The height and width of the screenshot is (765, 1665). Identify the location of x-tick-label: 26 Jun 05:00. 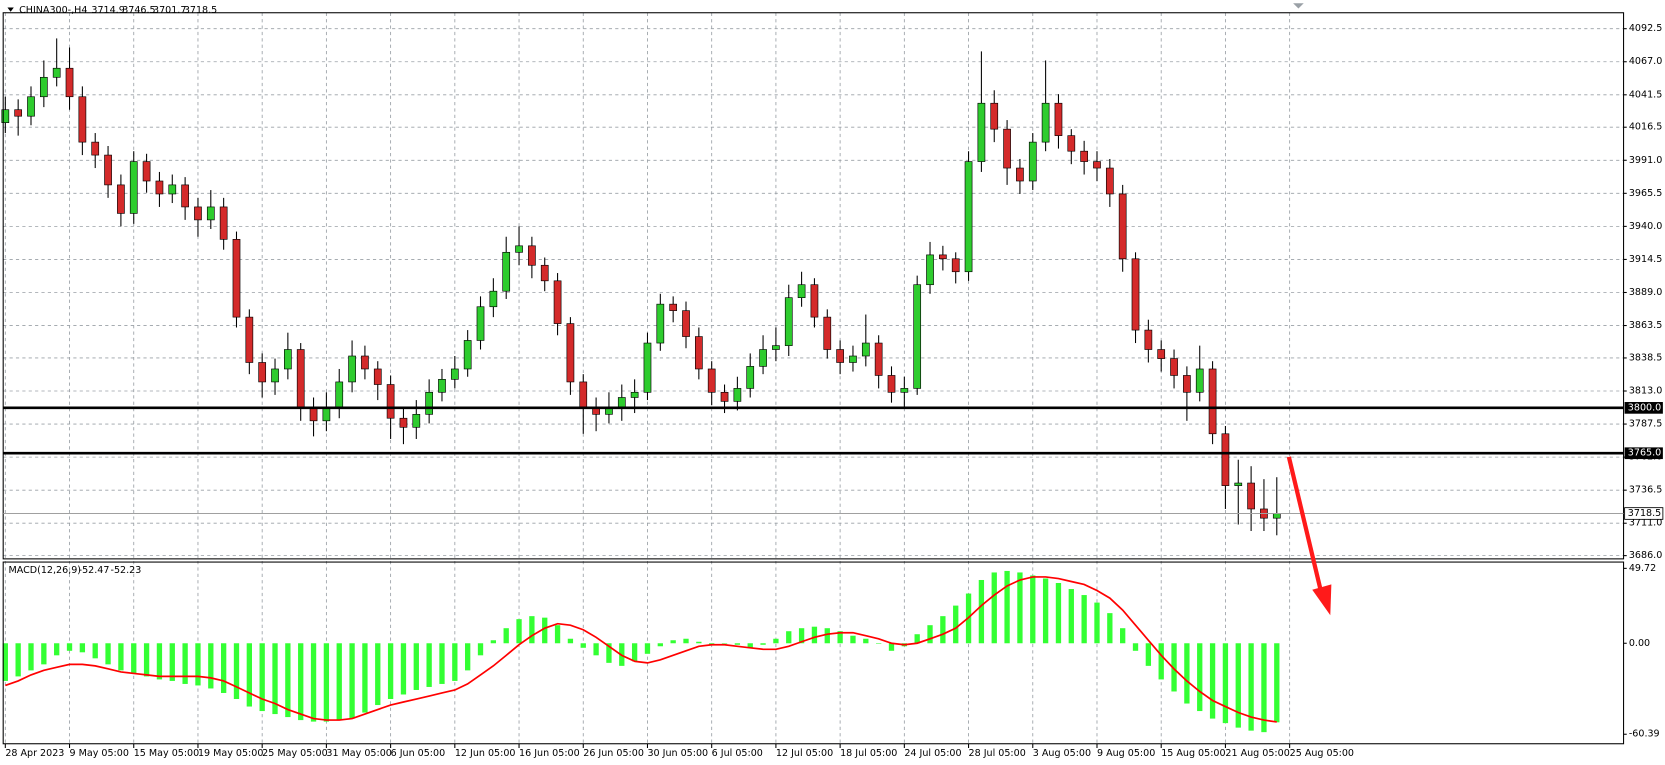
(613, 753).